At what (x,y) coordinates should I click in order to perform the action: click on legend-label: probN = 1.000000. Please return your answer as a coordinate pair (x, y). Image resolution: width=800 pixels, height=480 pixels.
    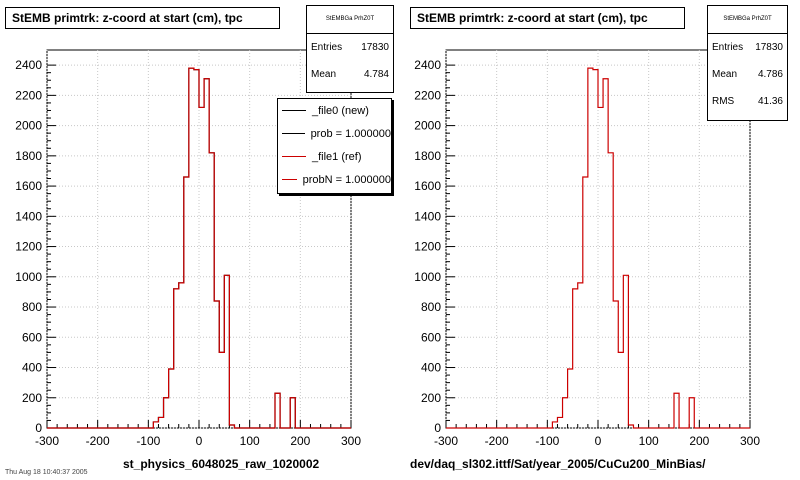
    Looking at the image, I should click on (346, 179).